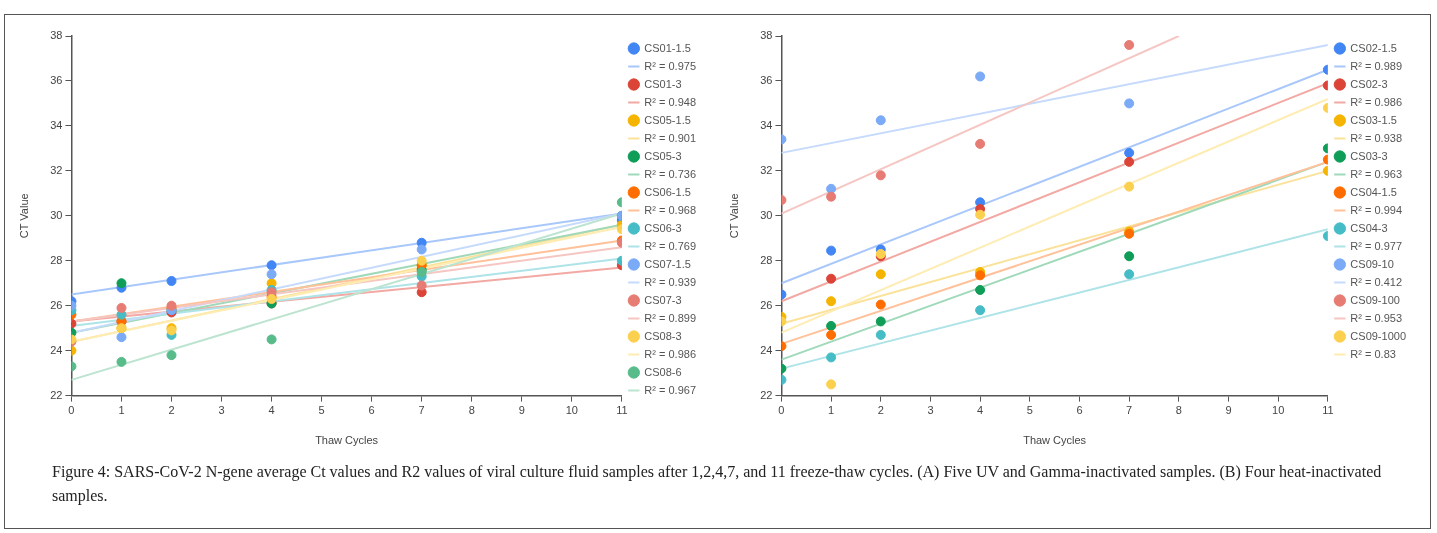 The image size is (1437, 533). Describe the element at coordinates (1376, 209) in the screenshot. I see `legend-label: R² = 0.994` at that location.